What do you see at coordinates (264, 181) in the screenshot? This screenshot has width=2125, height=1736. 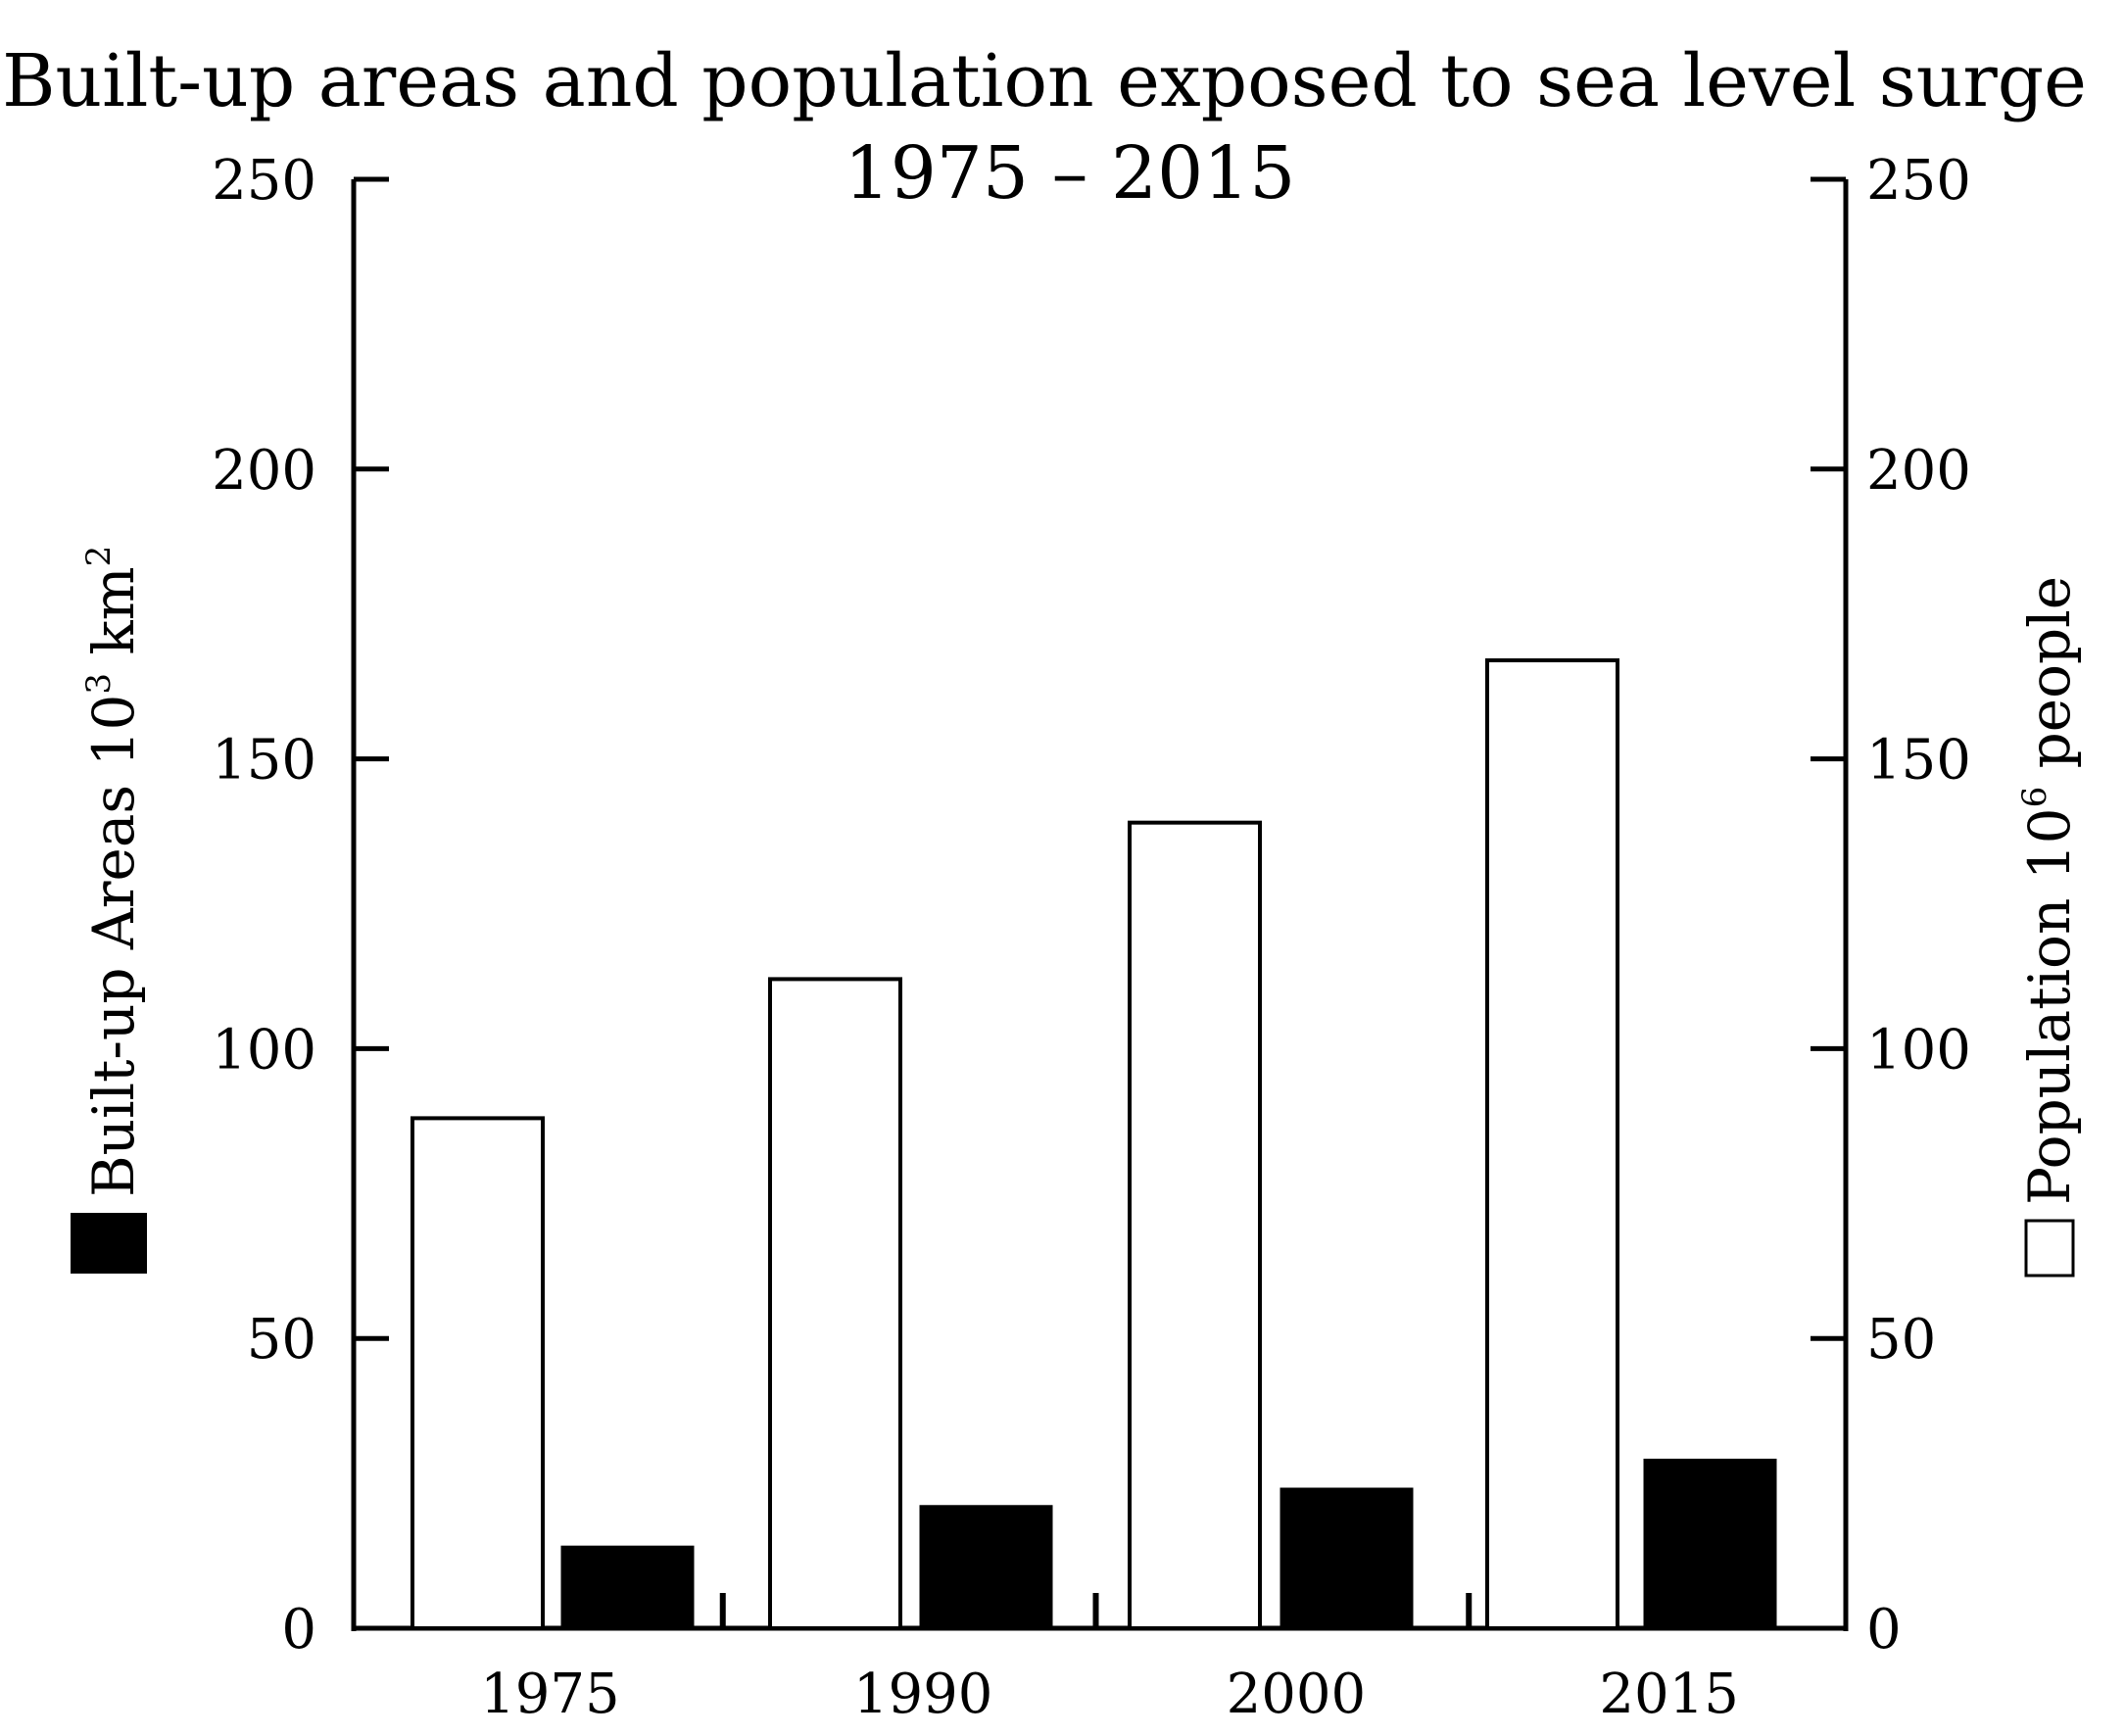 I see `left-axis-tick-label: 250` at bounding box center [264, 181].